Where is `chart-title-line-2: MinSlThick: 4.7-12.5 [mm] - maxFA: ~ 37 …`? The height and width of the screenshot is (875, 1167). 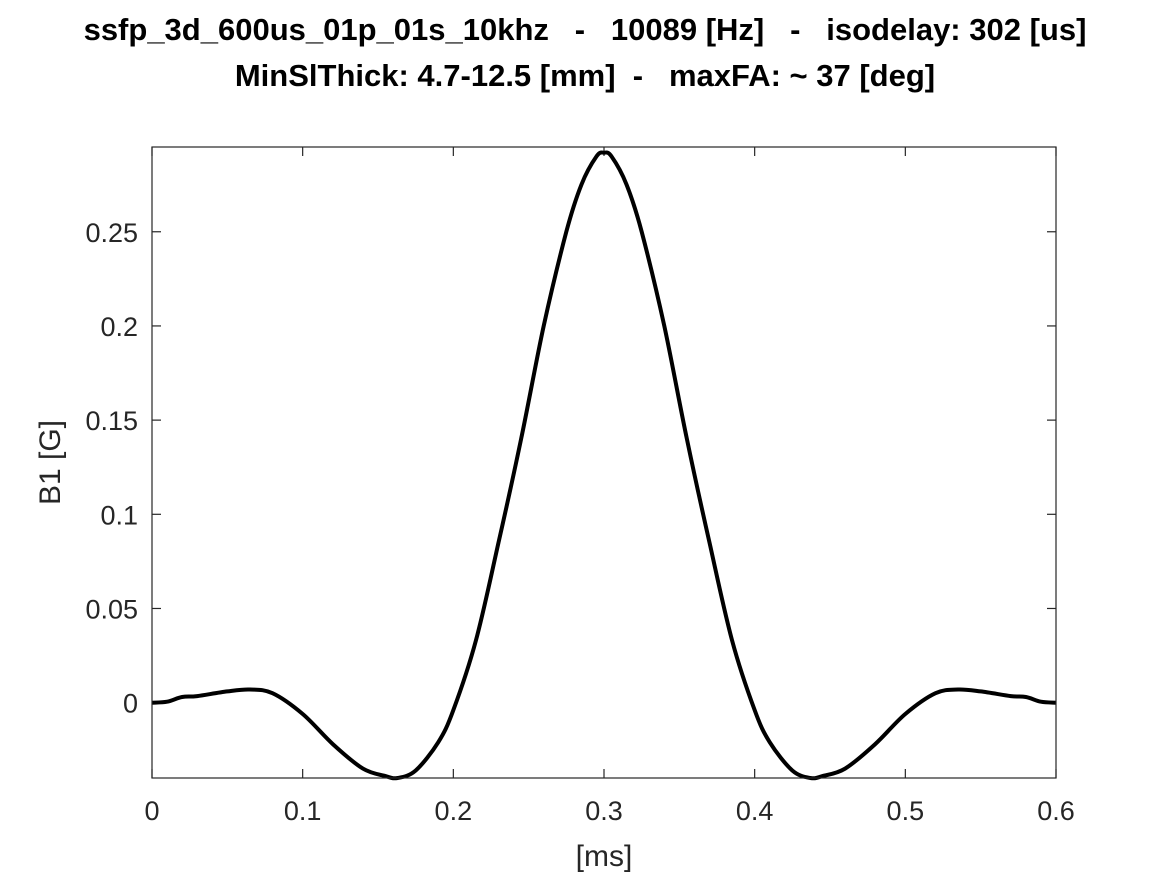
chart-title-line-2: MinSlThick: 4.7-12.5 [mm] - maxFA: ~ 37 … is located at coordinates (585, 75).